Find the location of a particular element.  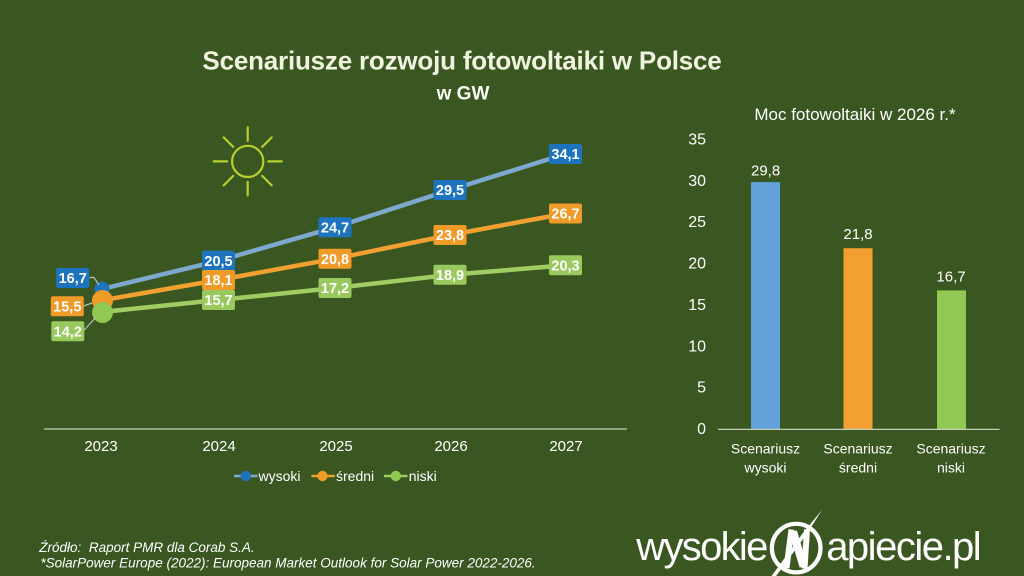

svg-text: 17,2 is located at coordinates (335, 289).